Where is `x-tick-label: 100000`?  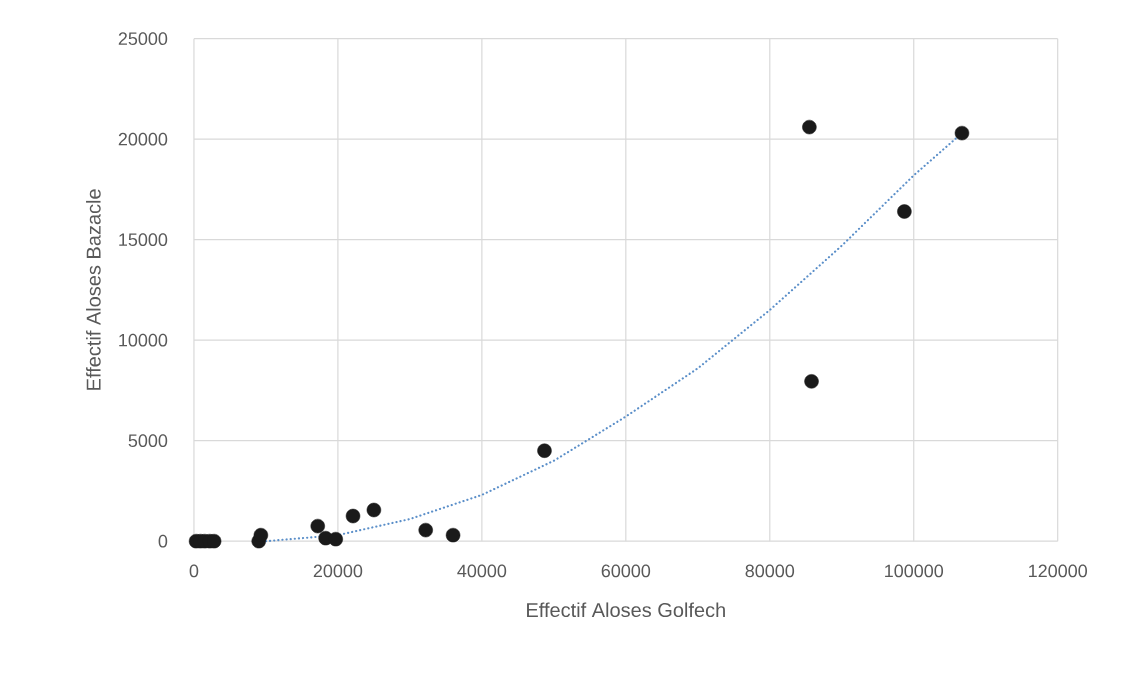
x-tick-label: 100000 is located at coordinates (914, 571).